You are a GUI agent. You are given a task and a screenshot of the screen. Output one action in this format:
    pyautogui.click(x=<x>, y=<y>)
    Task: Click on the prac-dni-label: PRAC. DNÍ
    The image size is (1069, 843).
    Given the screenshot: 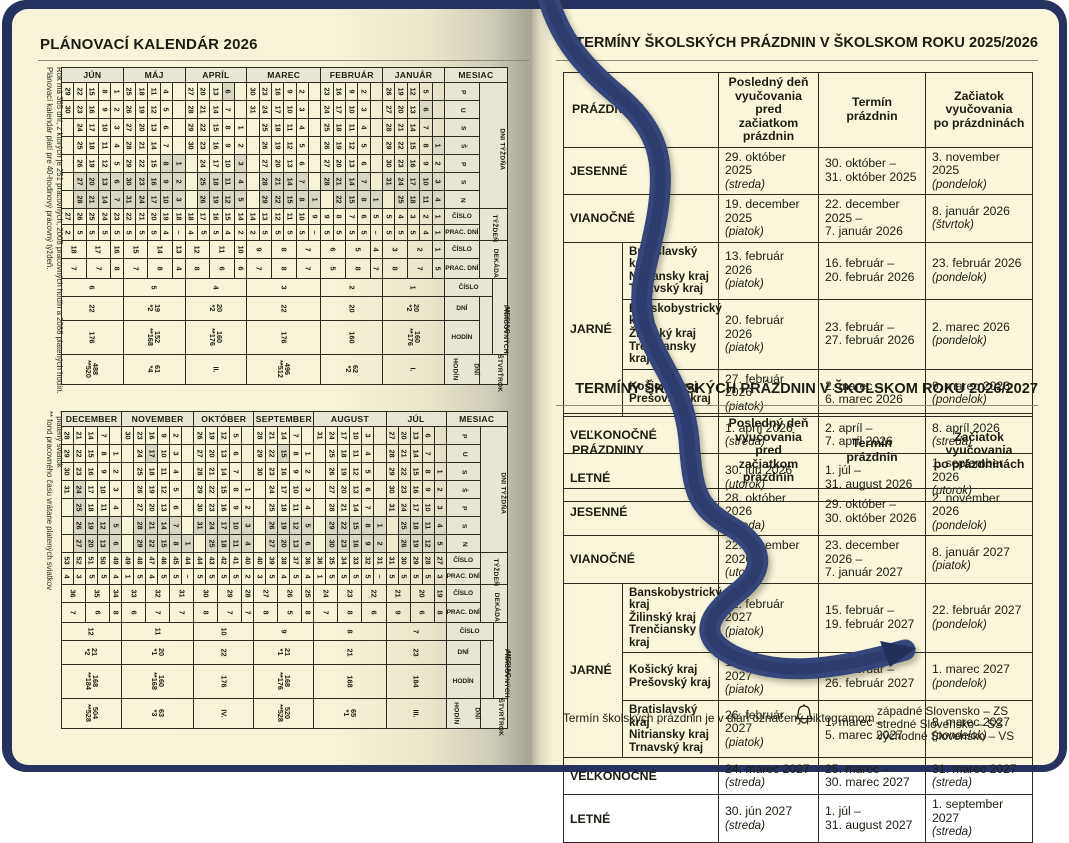 What is the action you would take?
    pyautogui.click(x=463, y=612)
    